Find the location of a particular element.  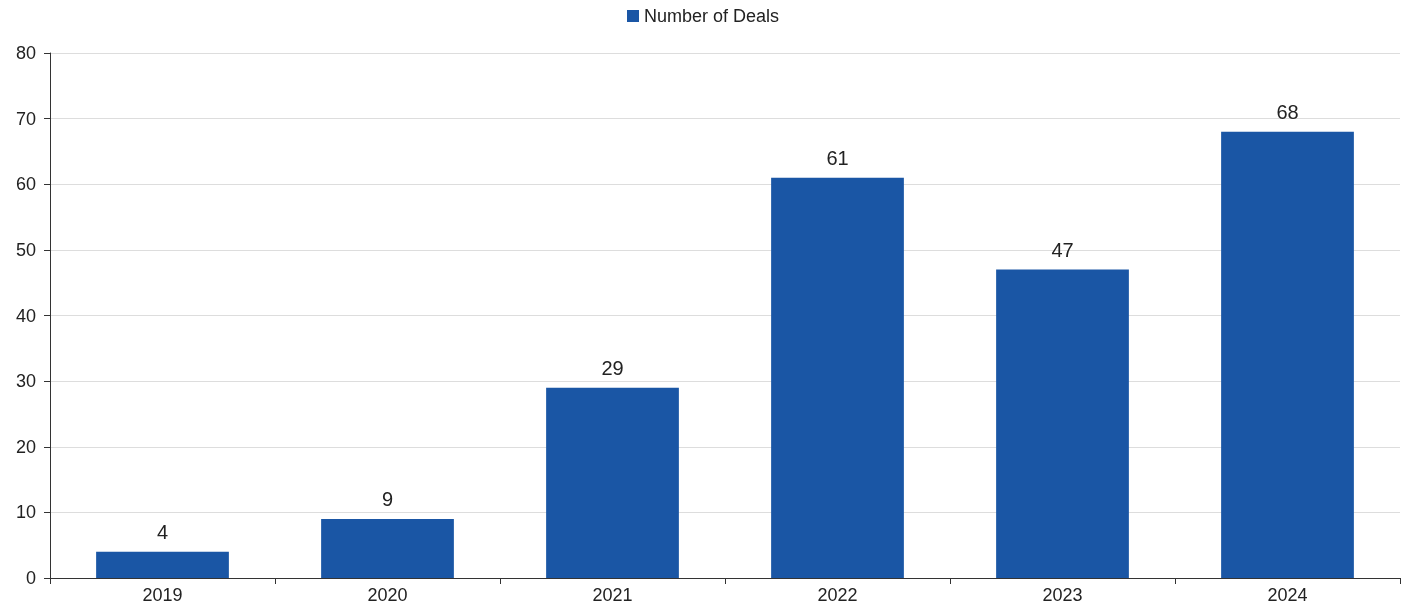

legend-label: Number of Deals is located at coordinates (711, 16).